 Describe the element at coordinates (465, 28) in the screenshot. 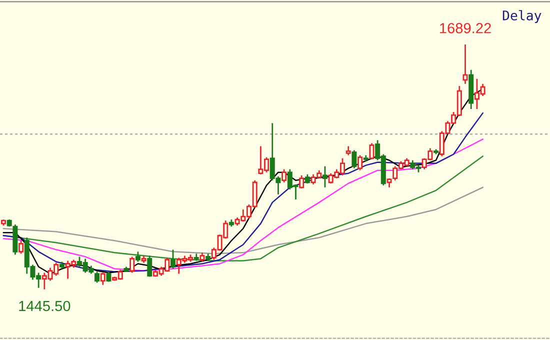

I see `annotation: 1689.22` at that location.